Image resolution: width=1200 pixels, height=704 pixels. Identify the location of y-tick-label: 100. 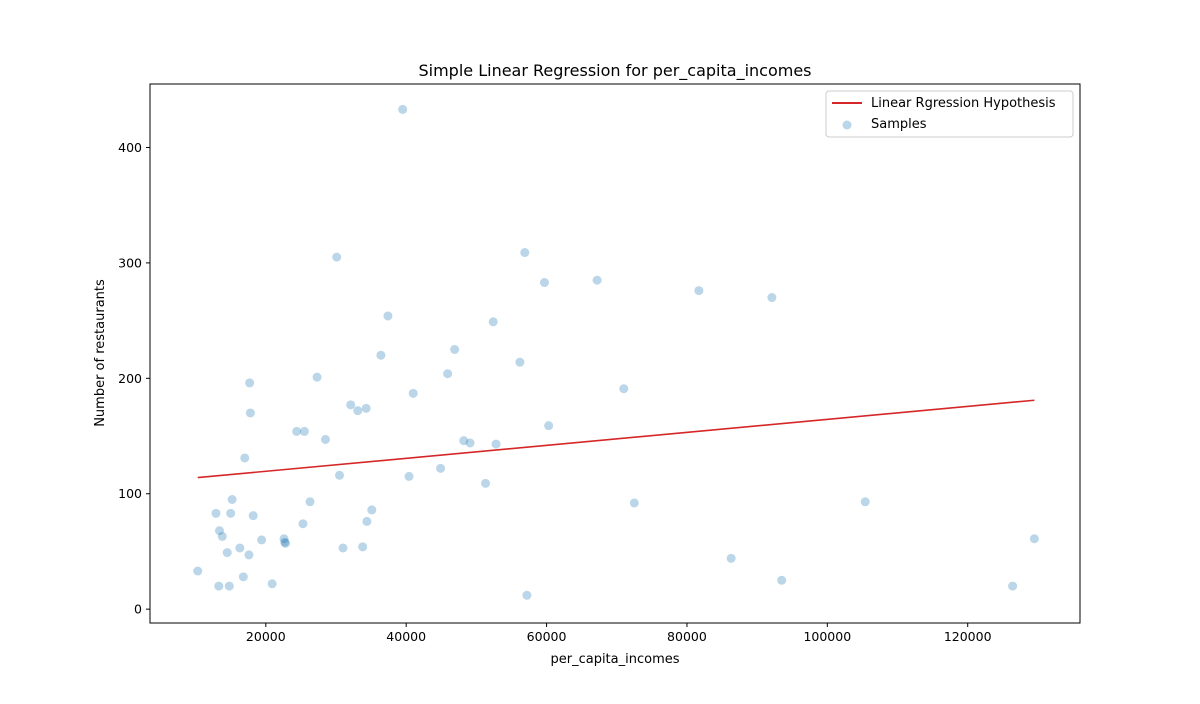
(130, 493).